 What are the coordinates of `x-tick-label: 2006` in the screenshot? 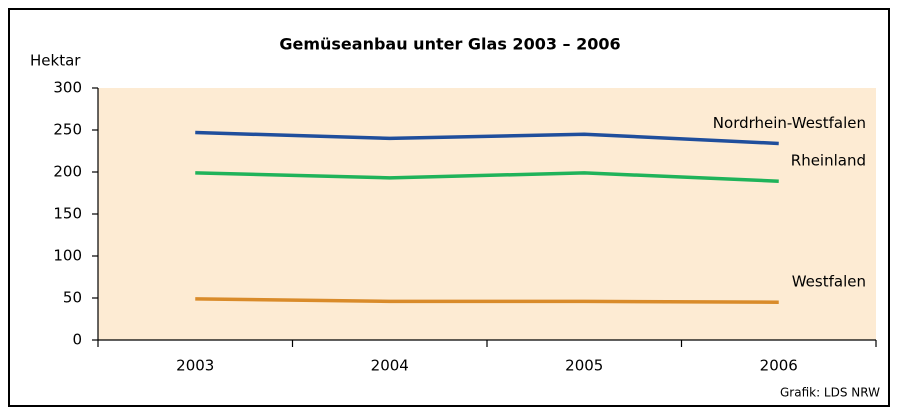 It's located at (779, 366).